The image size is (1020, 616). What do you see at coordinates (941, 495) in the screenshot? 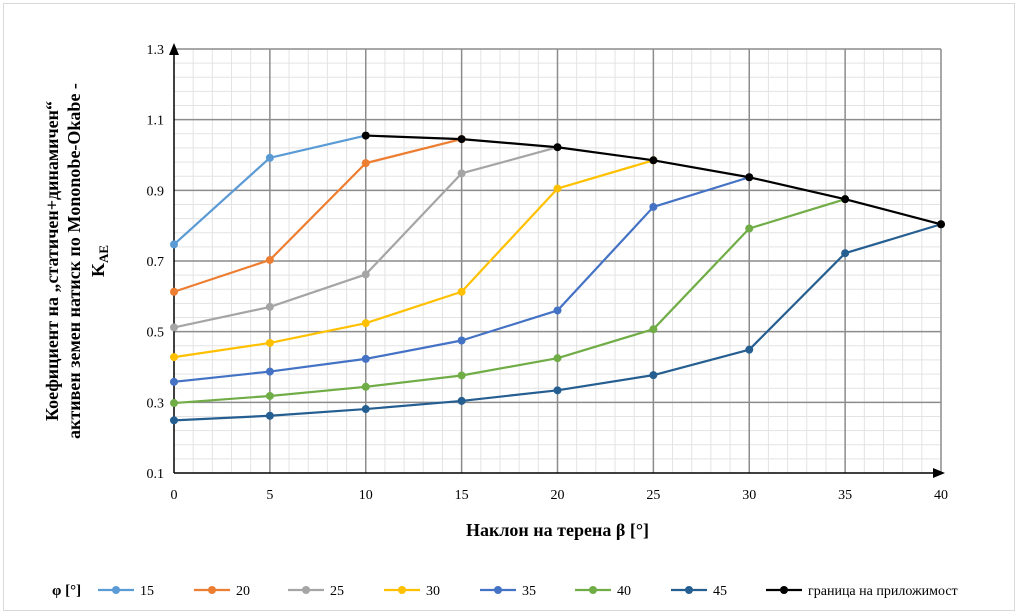
I see `x-tick-label: 40` at bounding box center [941, 495].